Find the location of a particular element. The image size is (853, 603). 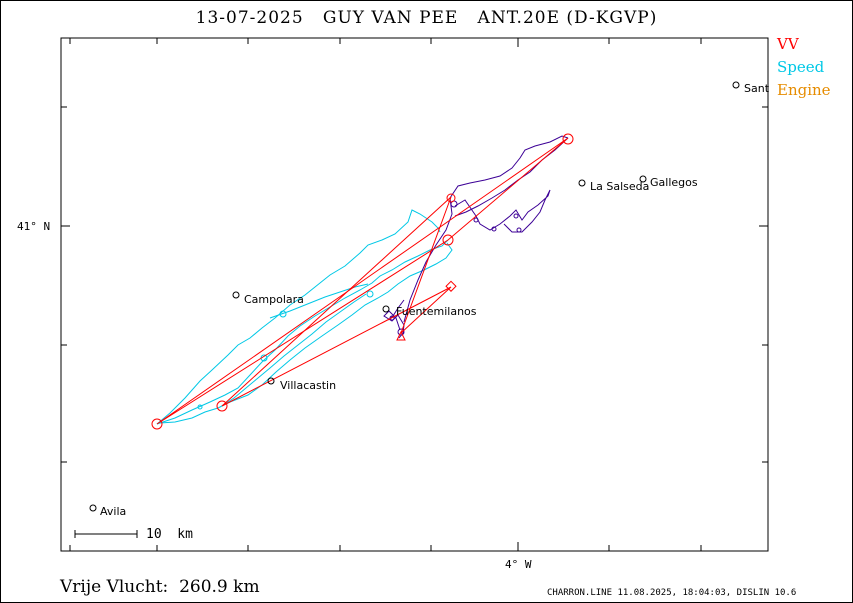

flight-track-glide is located at coordinates (304, 317).